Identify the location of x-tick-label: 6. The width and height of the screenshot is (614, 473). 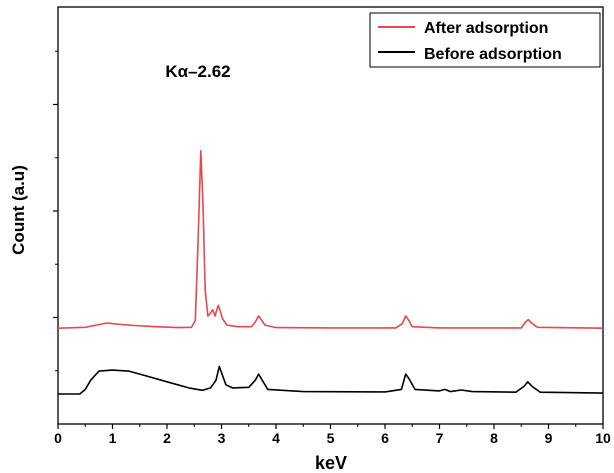
(385, 438).